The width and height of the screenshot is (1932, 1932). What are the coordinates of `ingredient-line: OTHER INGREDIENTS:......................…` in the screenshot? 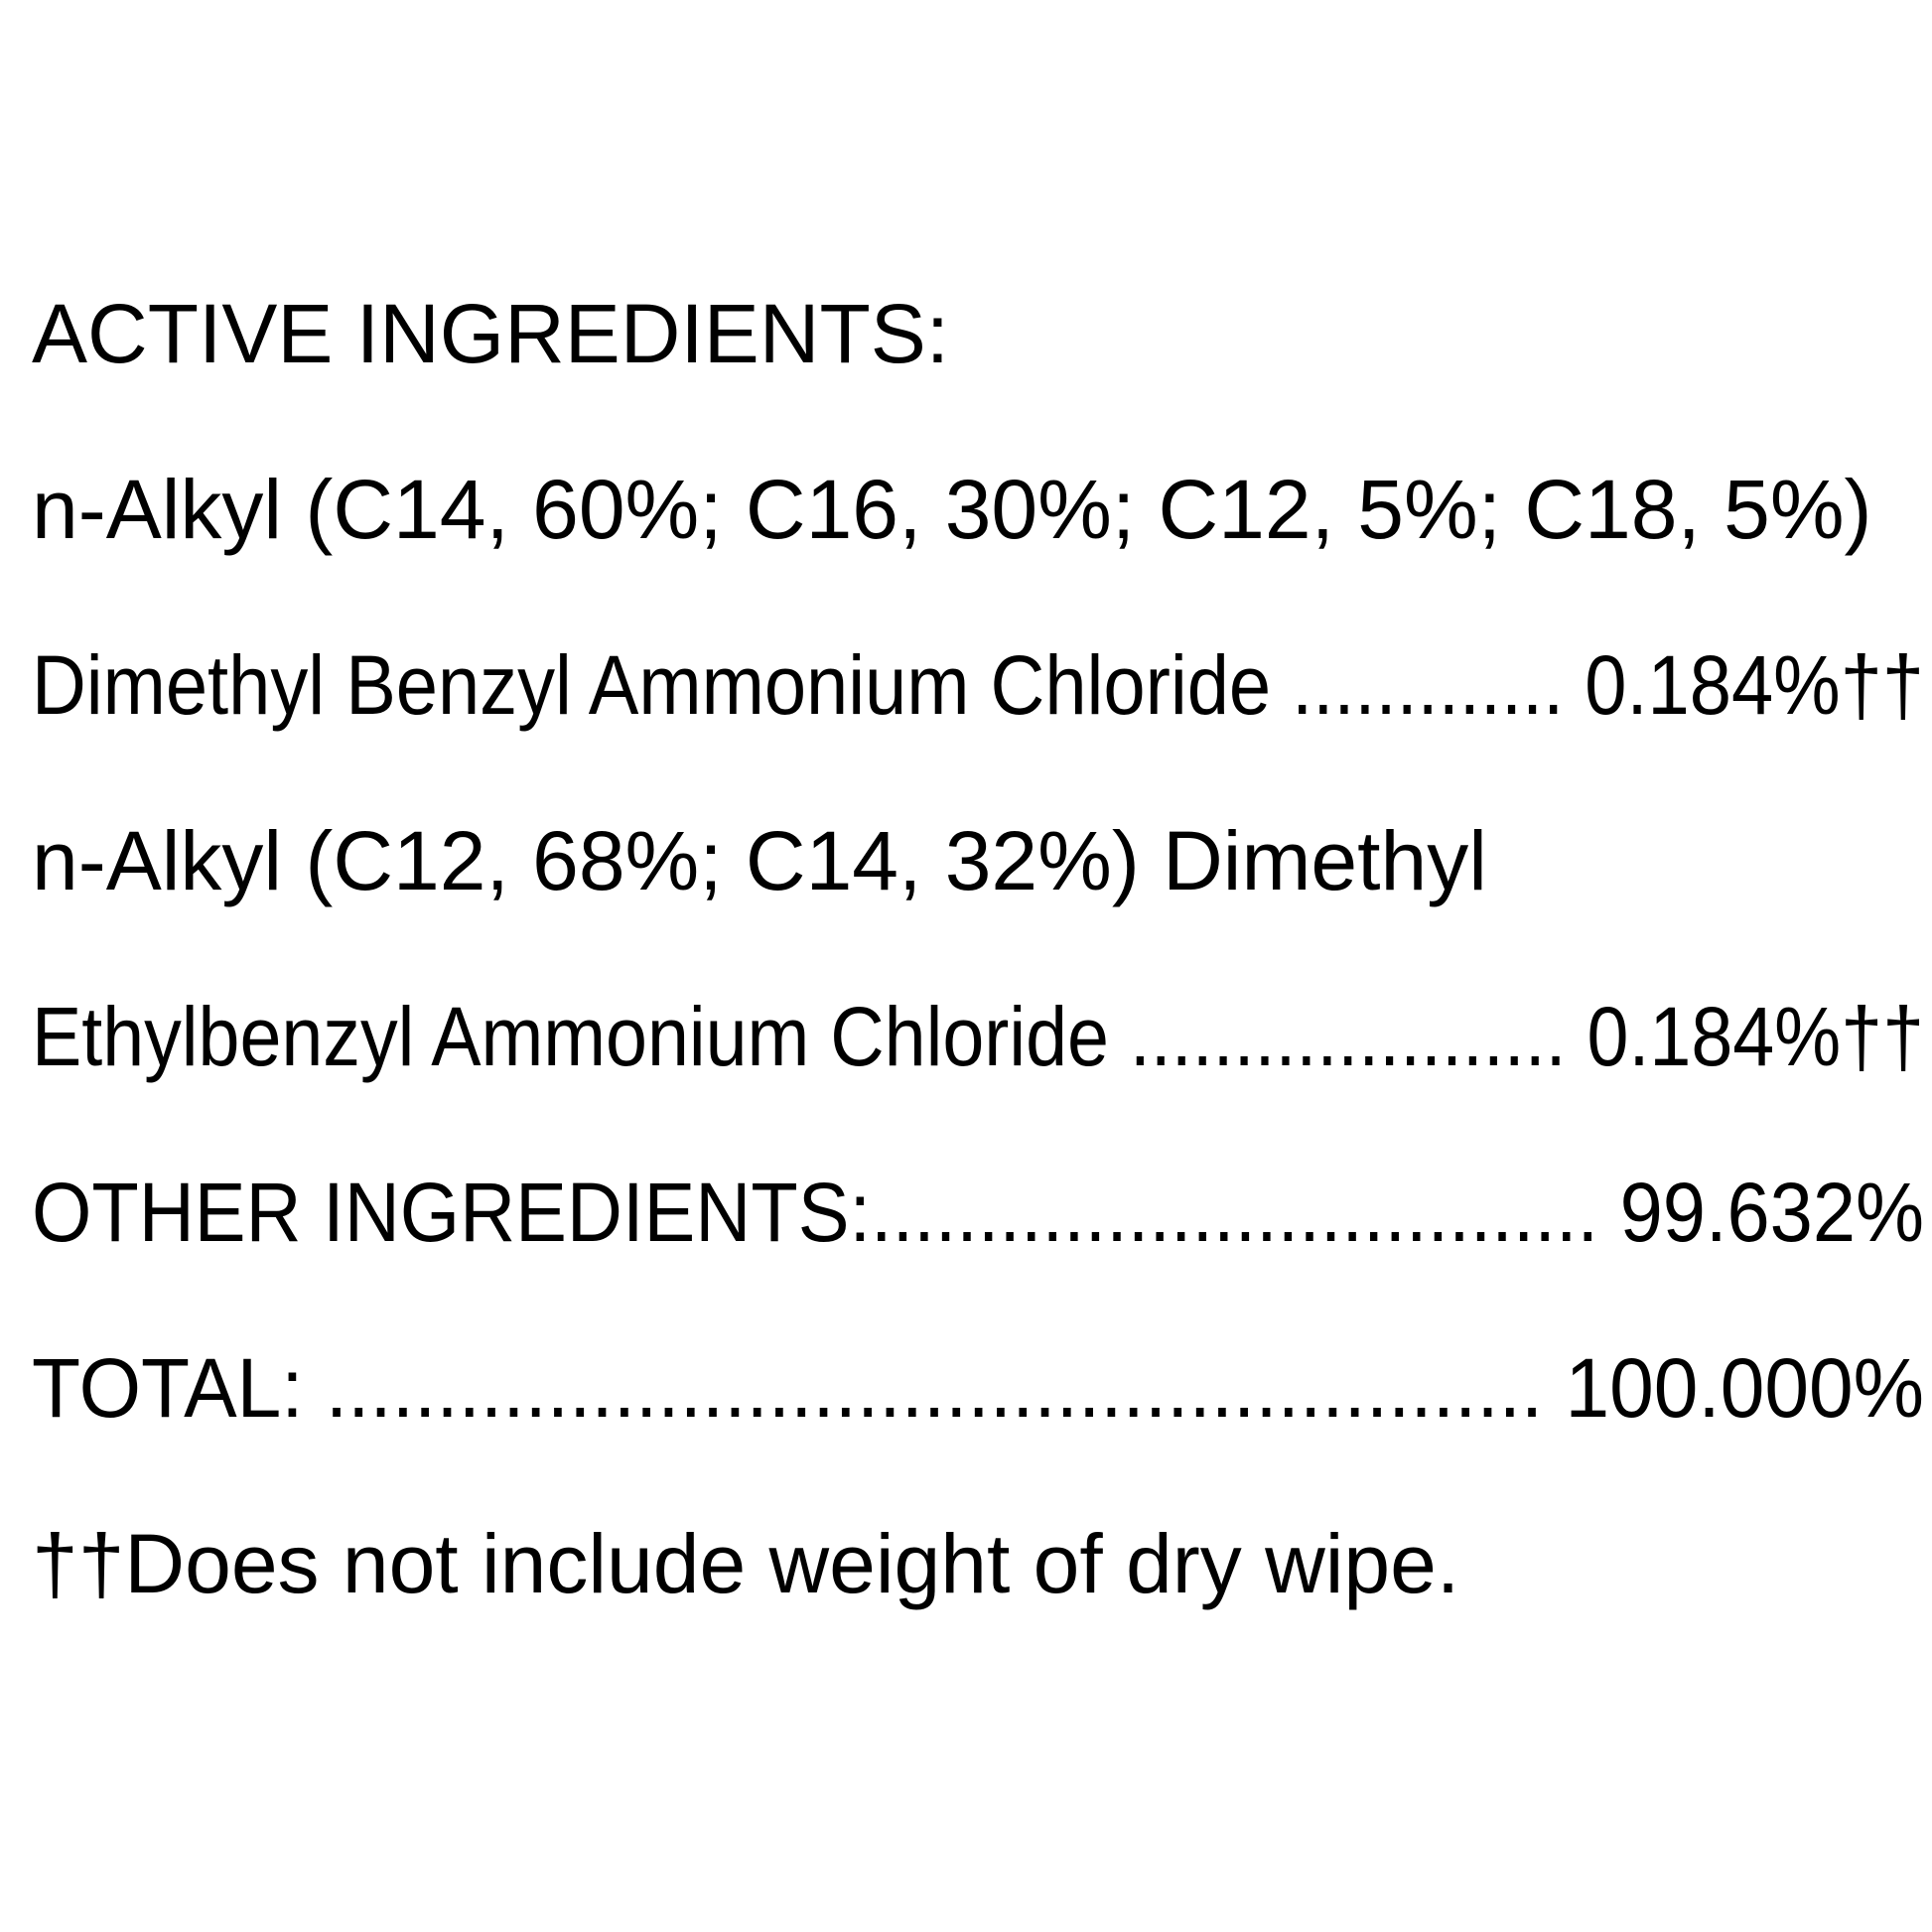 It's located at (978, 1212).